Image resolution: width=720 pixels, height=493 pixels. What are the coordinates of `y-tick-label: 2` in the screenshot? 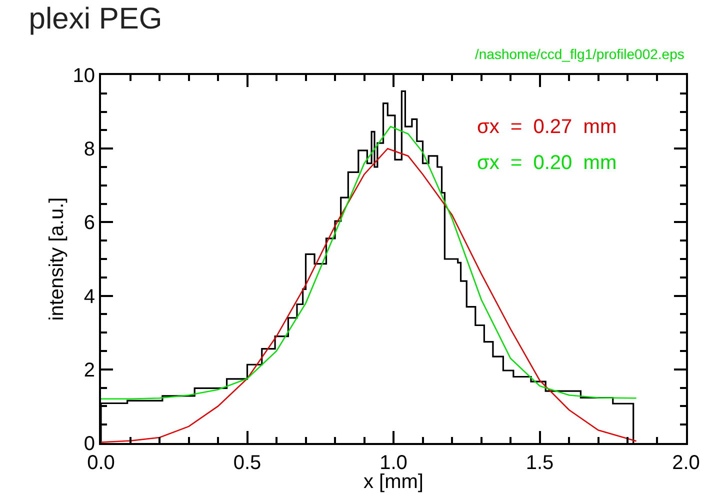 It's located at (89, 370).